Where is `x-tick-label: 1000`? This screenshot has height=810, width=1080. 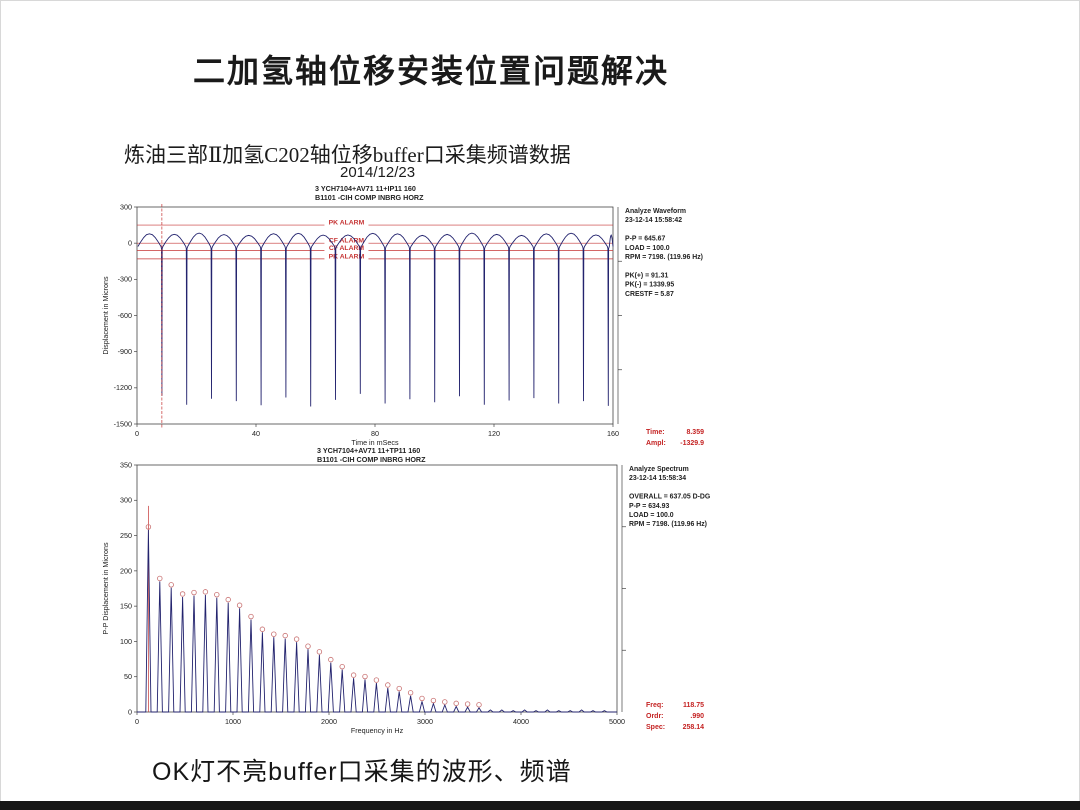 x-tick-label: 1000 is located at coordinates (233, 721).